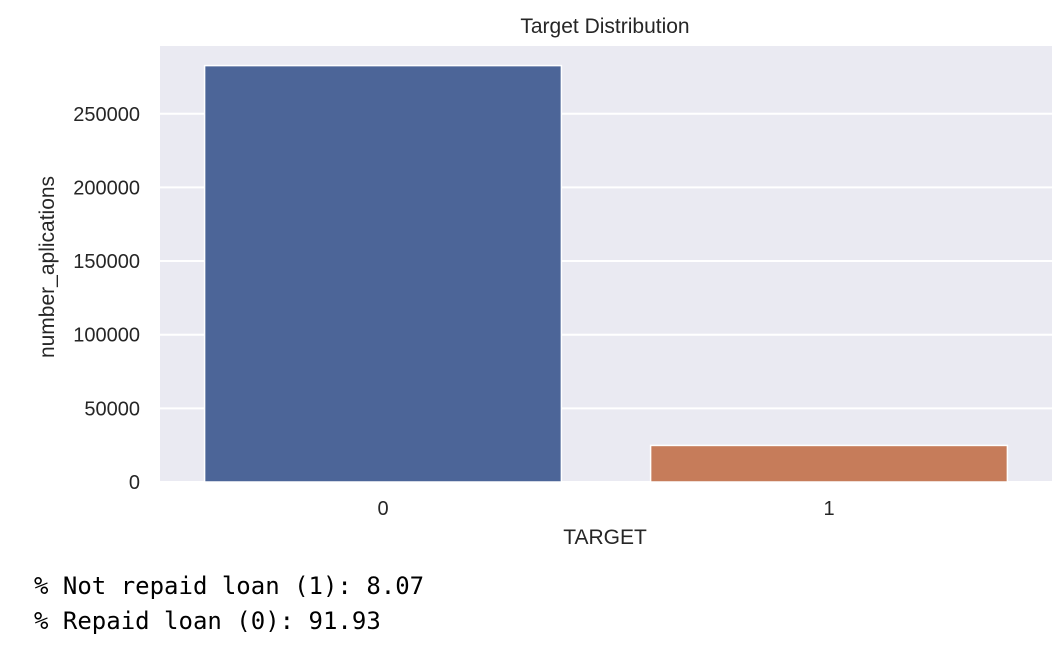 The height and width of the screenshot is (654, 1052). What do you see at coordinates (605, 537) in the screenshot?
I see `x-axis-label: TARGET` at bounding box center [605, 537].